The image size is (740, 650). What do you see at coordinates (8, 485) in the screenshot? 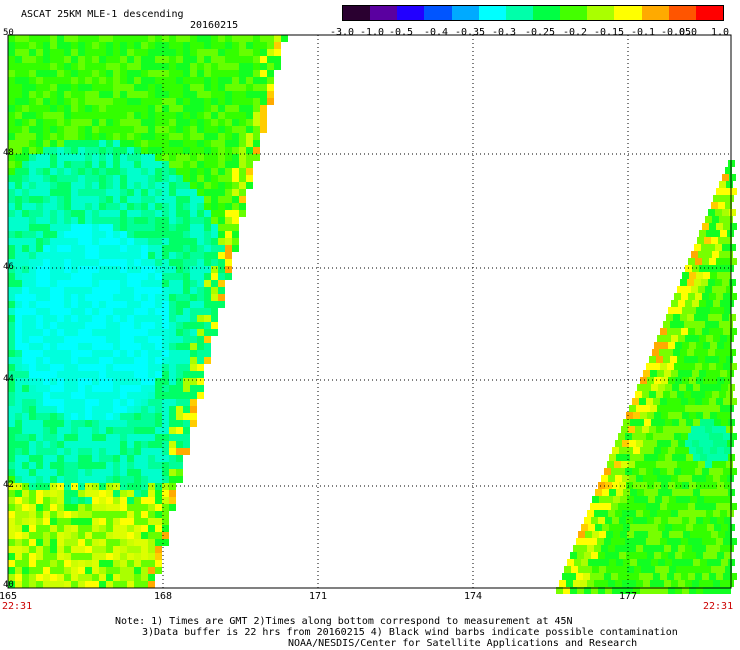
I see `lat-label-42: 42` at bounding box center [8, 485].